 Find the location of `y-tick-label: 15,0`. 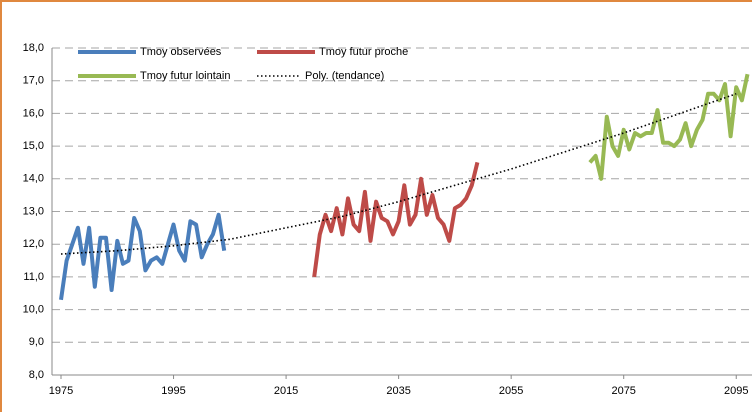

y-tick-label: 15,0 is located at coordinates (33, 146).